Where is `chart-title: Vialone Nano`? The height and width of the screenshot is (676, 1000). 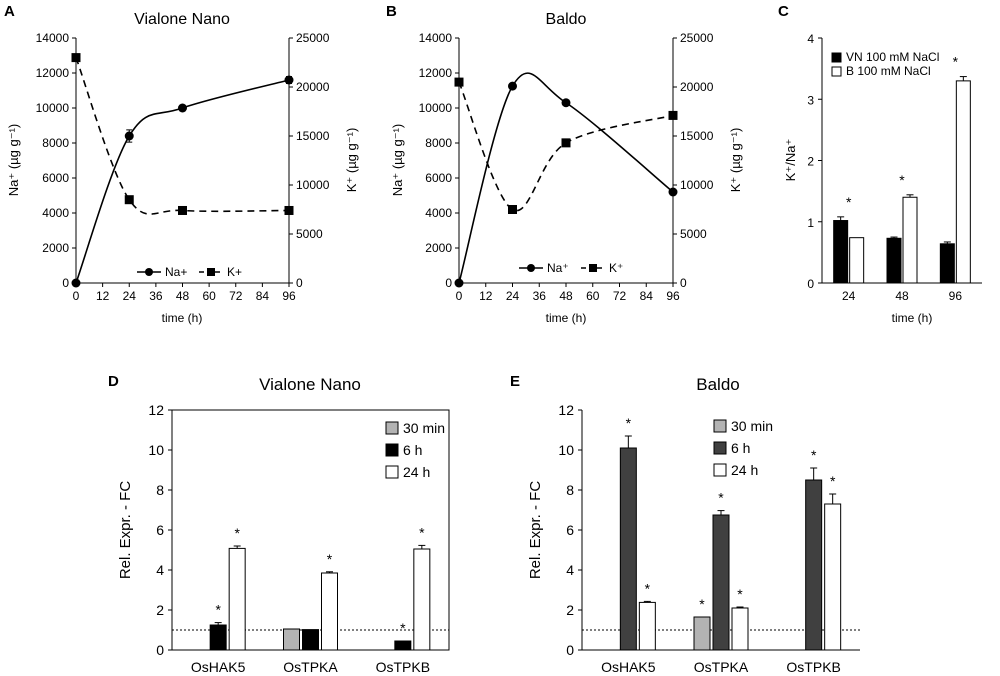
chart-title: Vialone Nano is located at coordinates (182, 19).